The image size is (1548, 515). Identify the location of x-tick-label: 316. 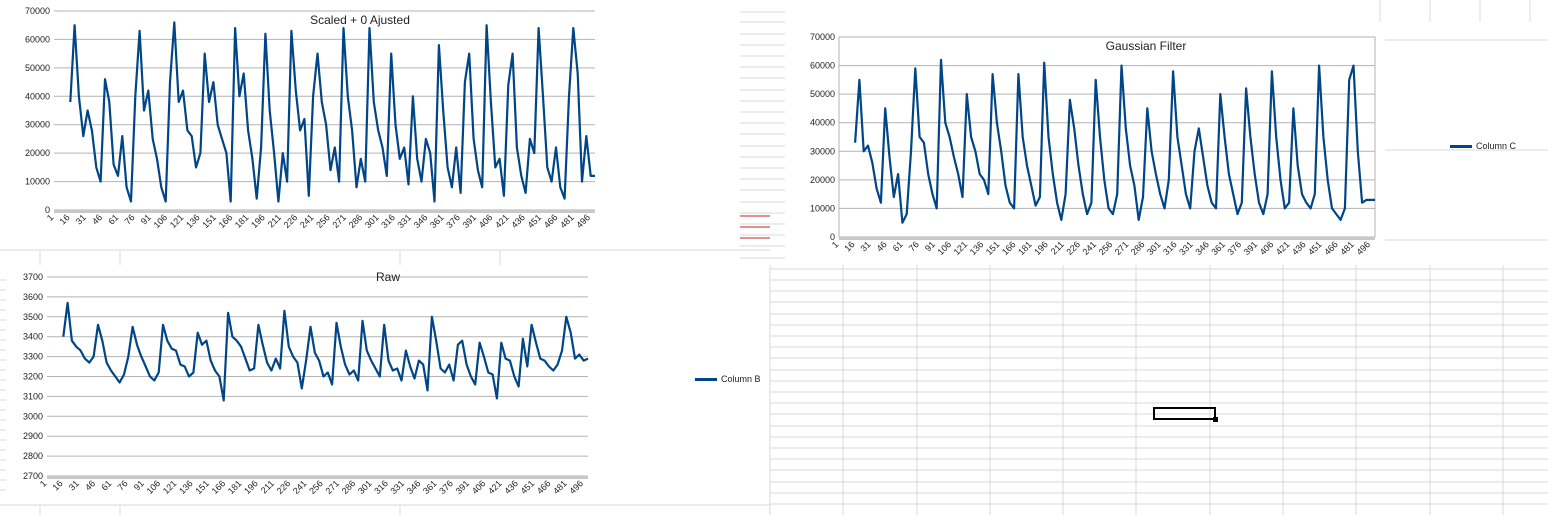
(388, 221).